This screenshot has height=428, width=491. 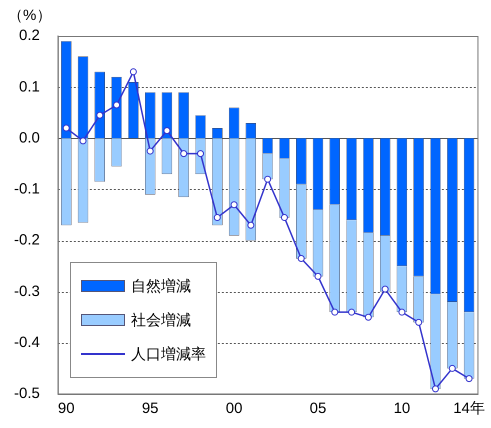 What do you see at coordinates (66, 409) in the screenshot?
I see `x-tick-label: 90` at bounding box center [66, 409].